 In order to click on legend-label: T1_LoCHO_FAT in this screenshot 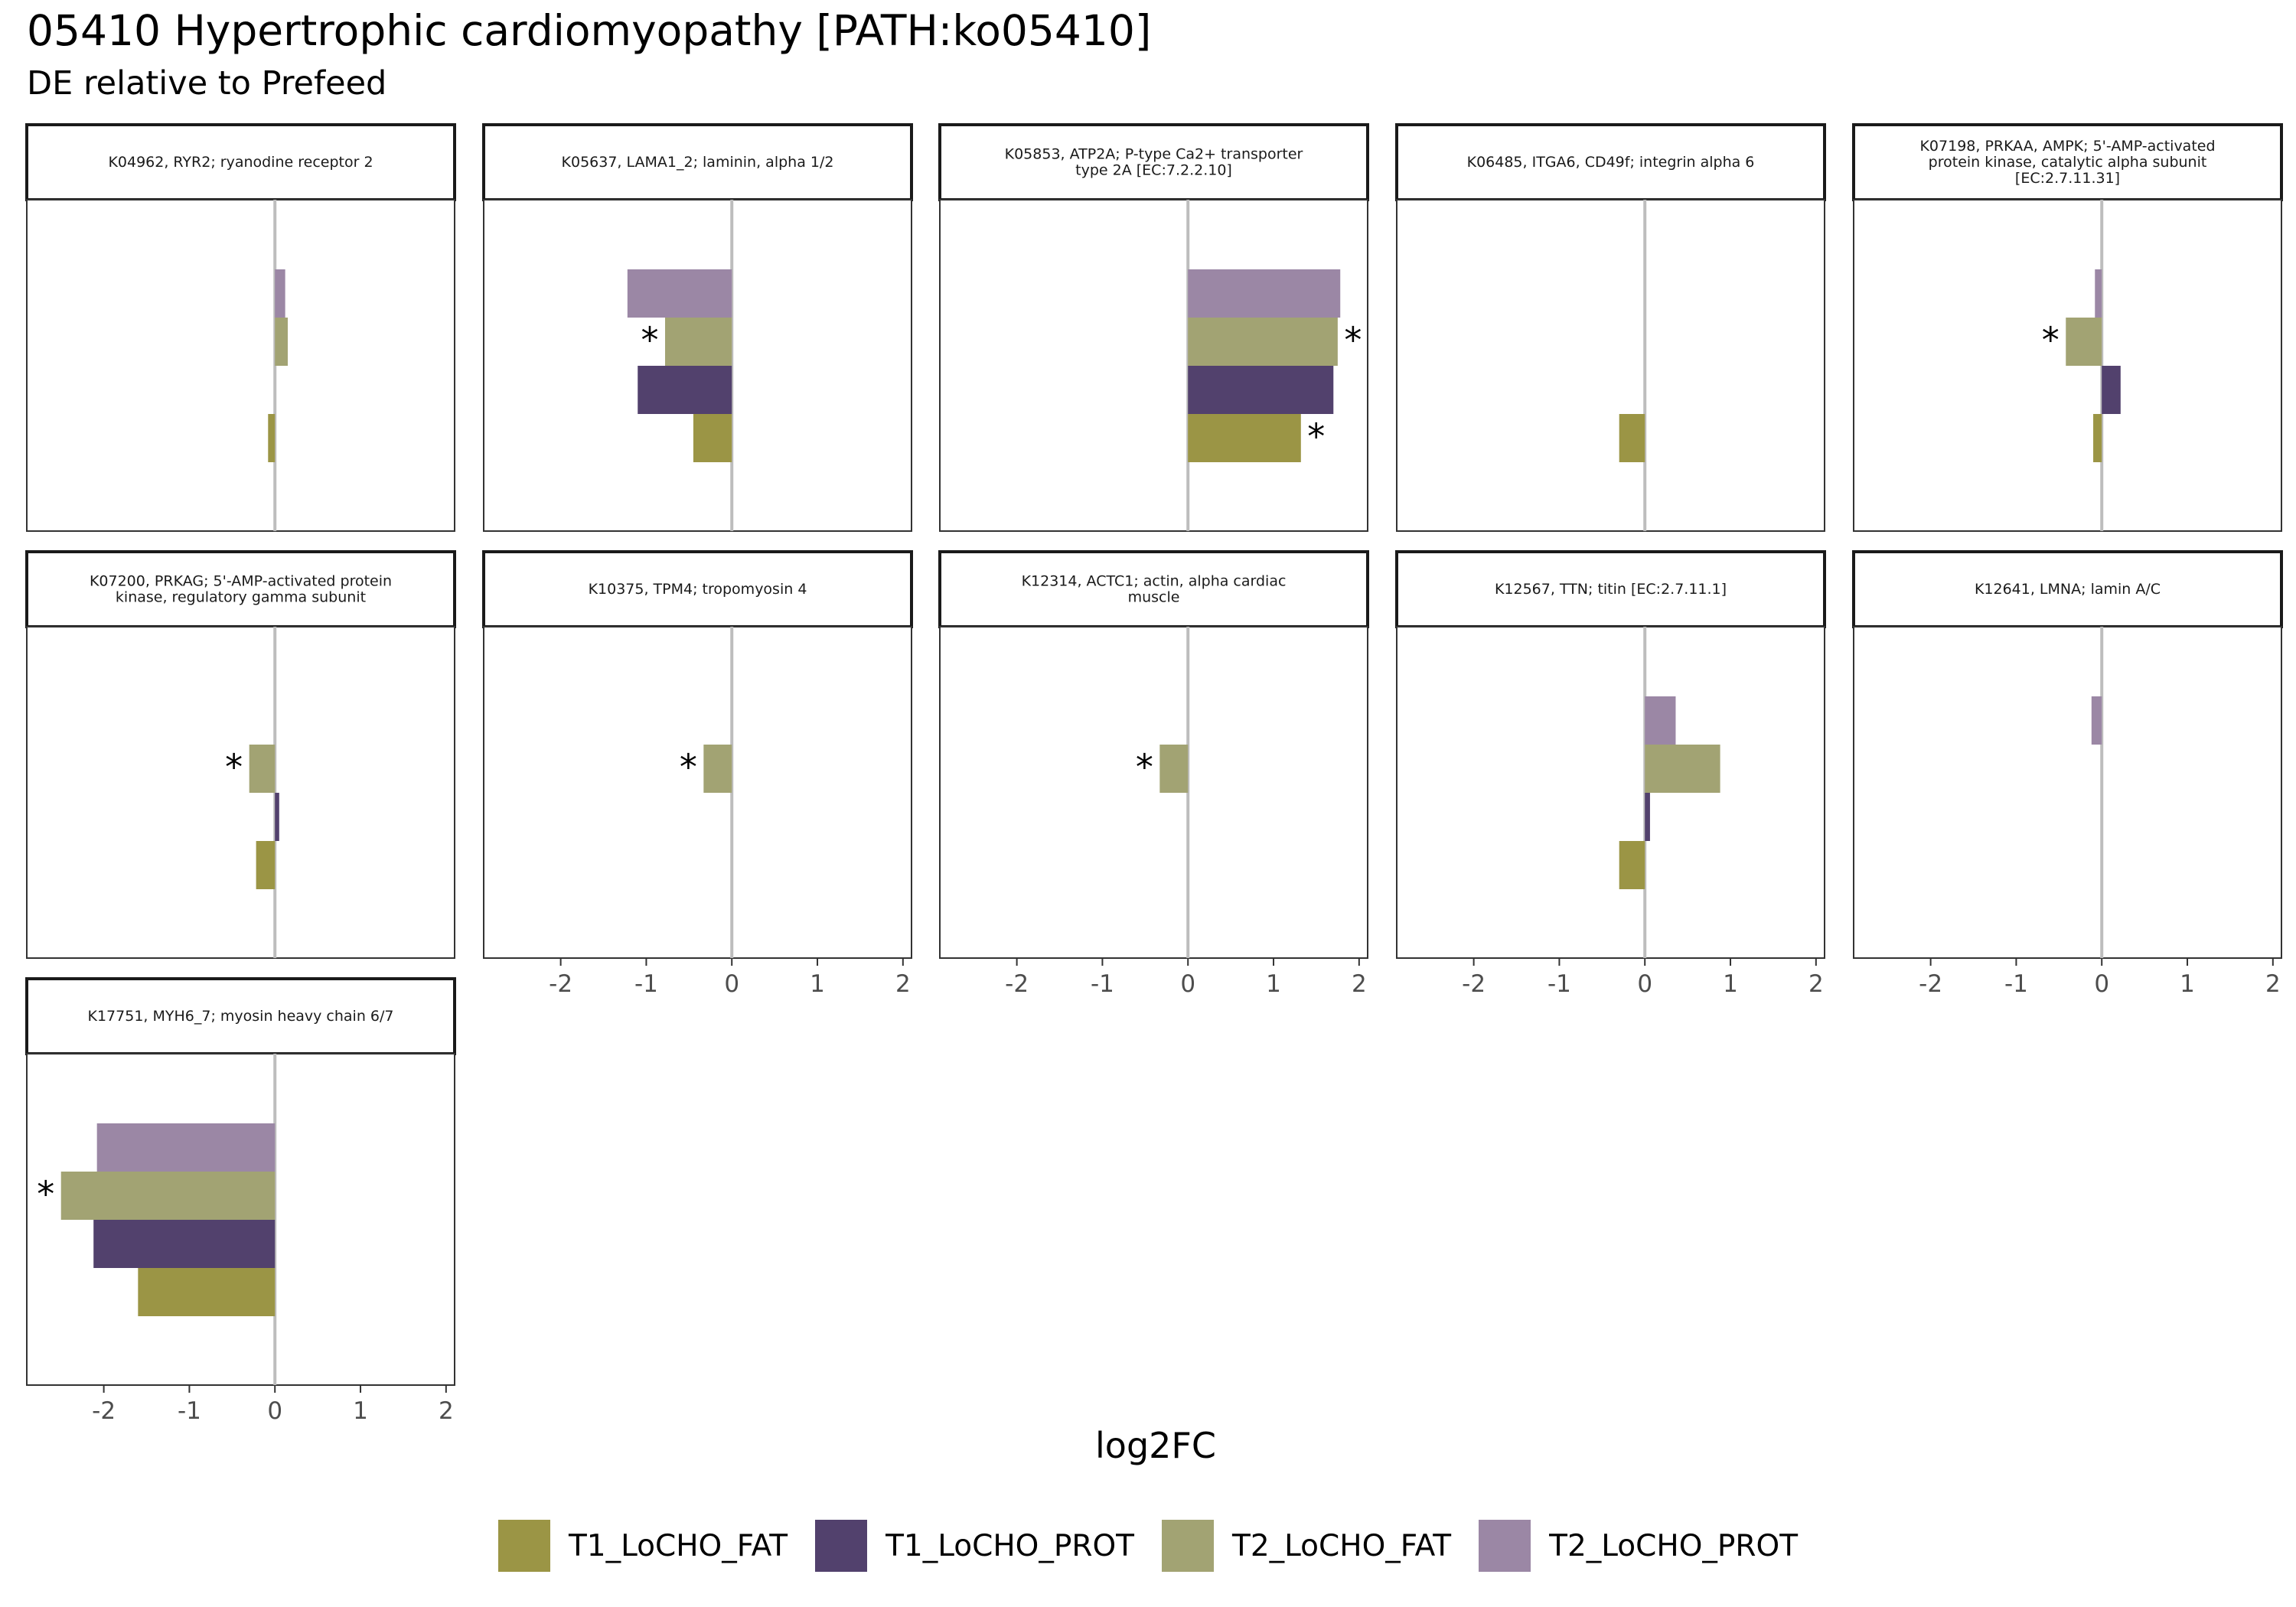, I will do `click(678, 1545)`.